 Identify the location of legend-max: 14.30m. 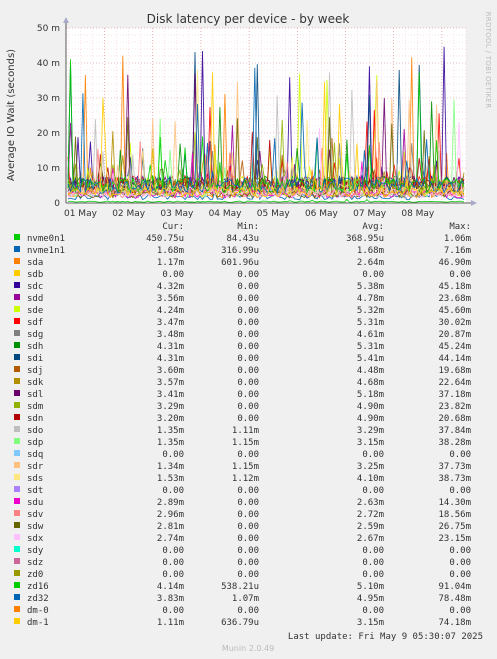
(454, 503).